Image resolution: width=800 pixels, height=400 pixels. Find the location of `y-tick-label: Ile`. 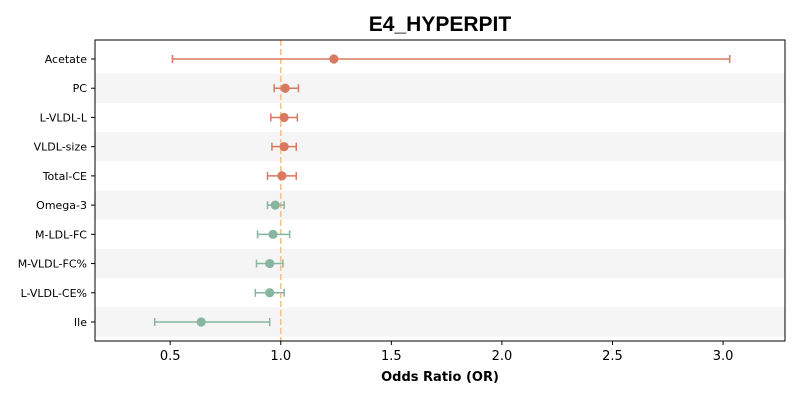

y-tick-label: Ile is located at coordinates (80, 322).